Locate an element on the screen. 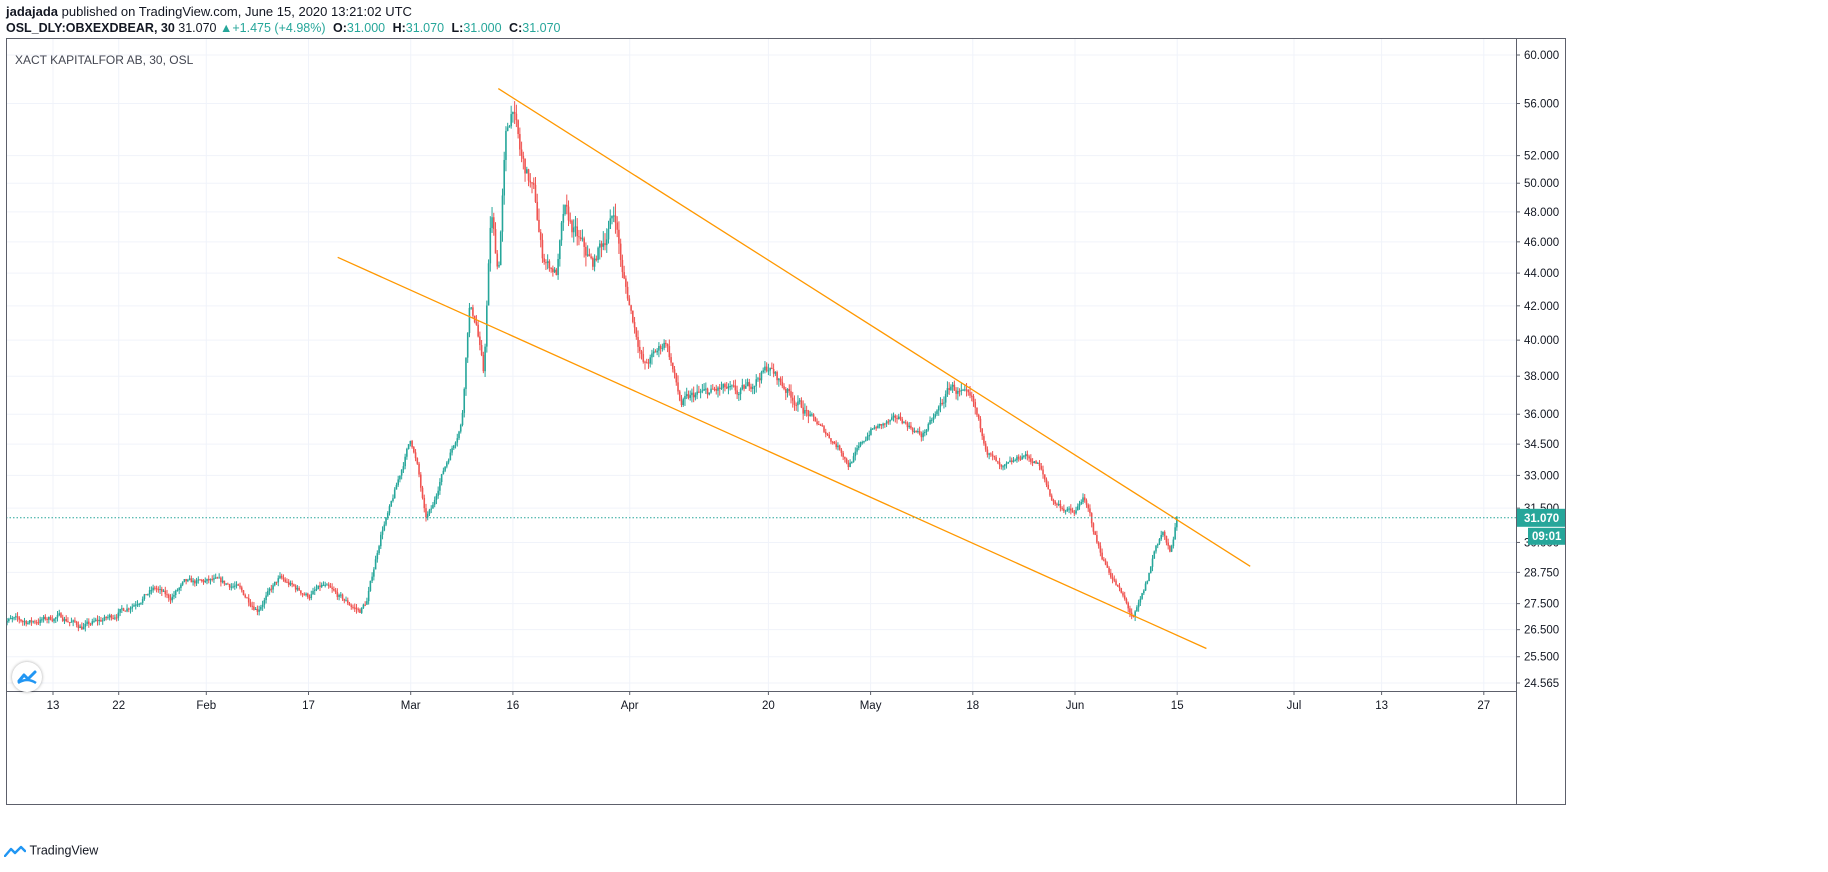  price-tick-label: 27.500 is located at coordinates (1541, 605).